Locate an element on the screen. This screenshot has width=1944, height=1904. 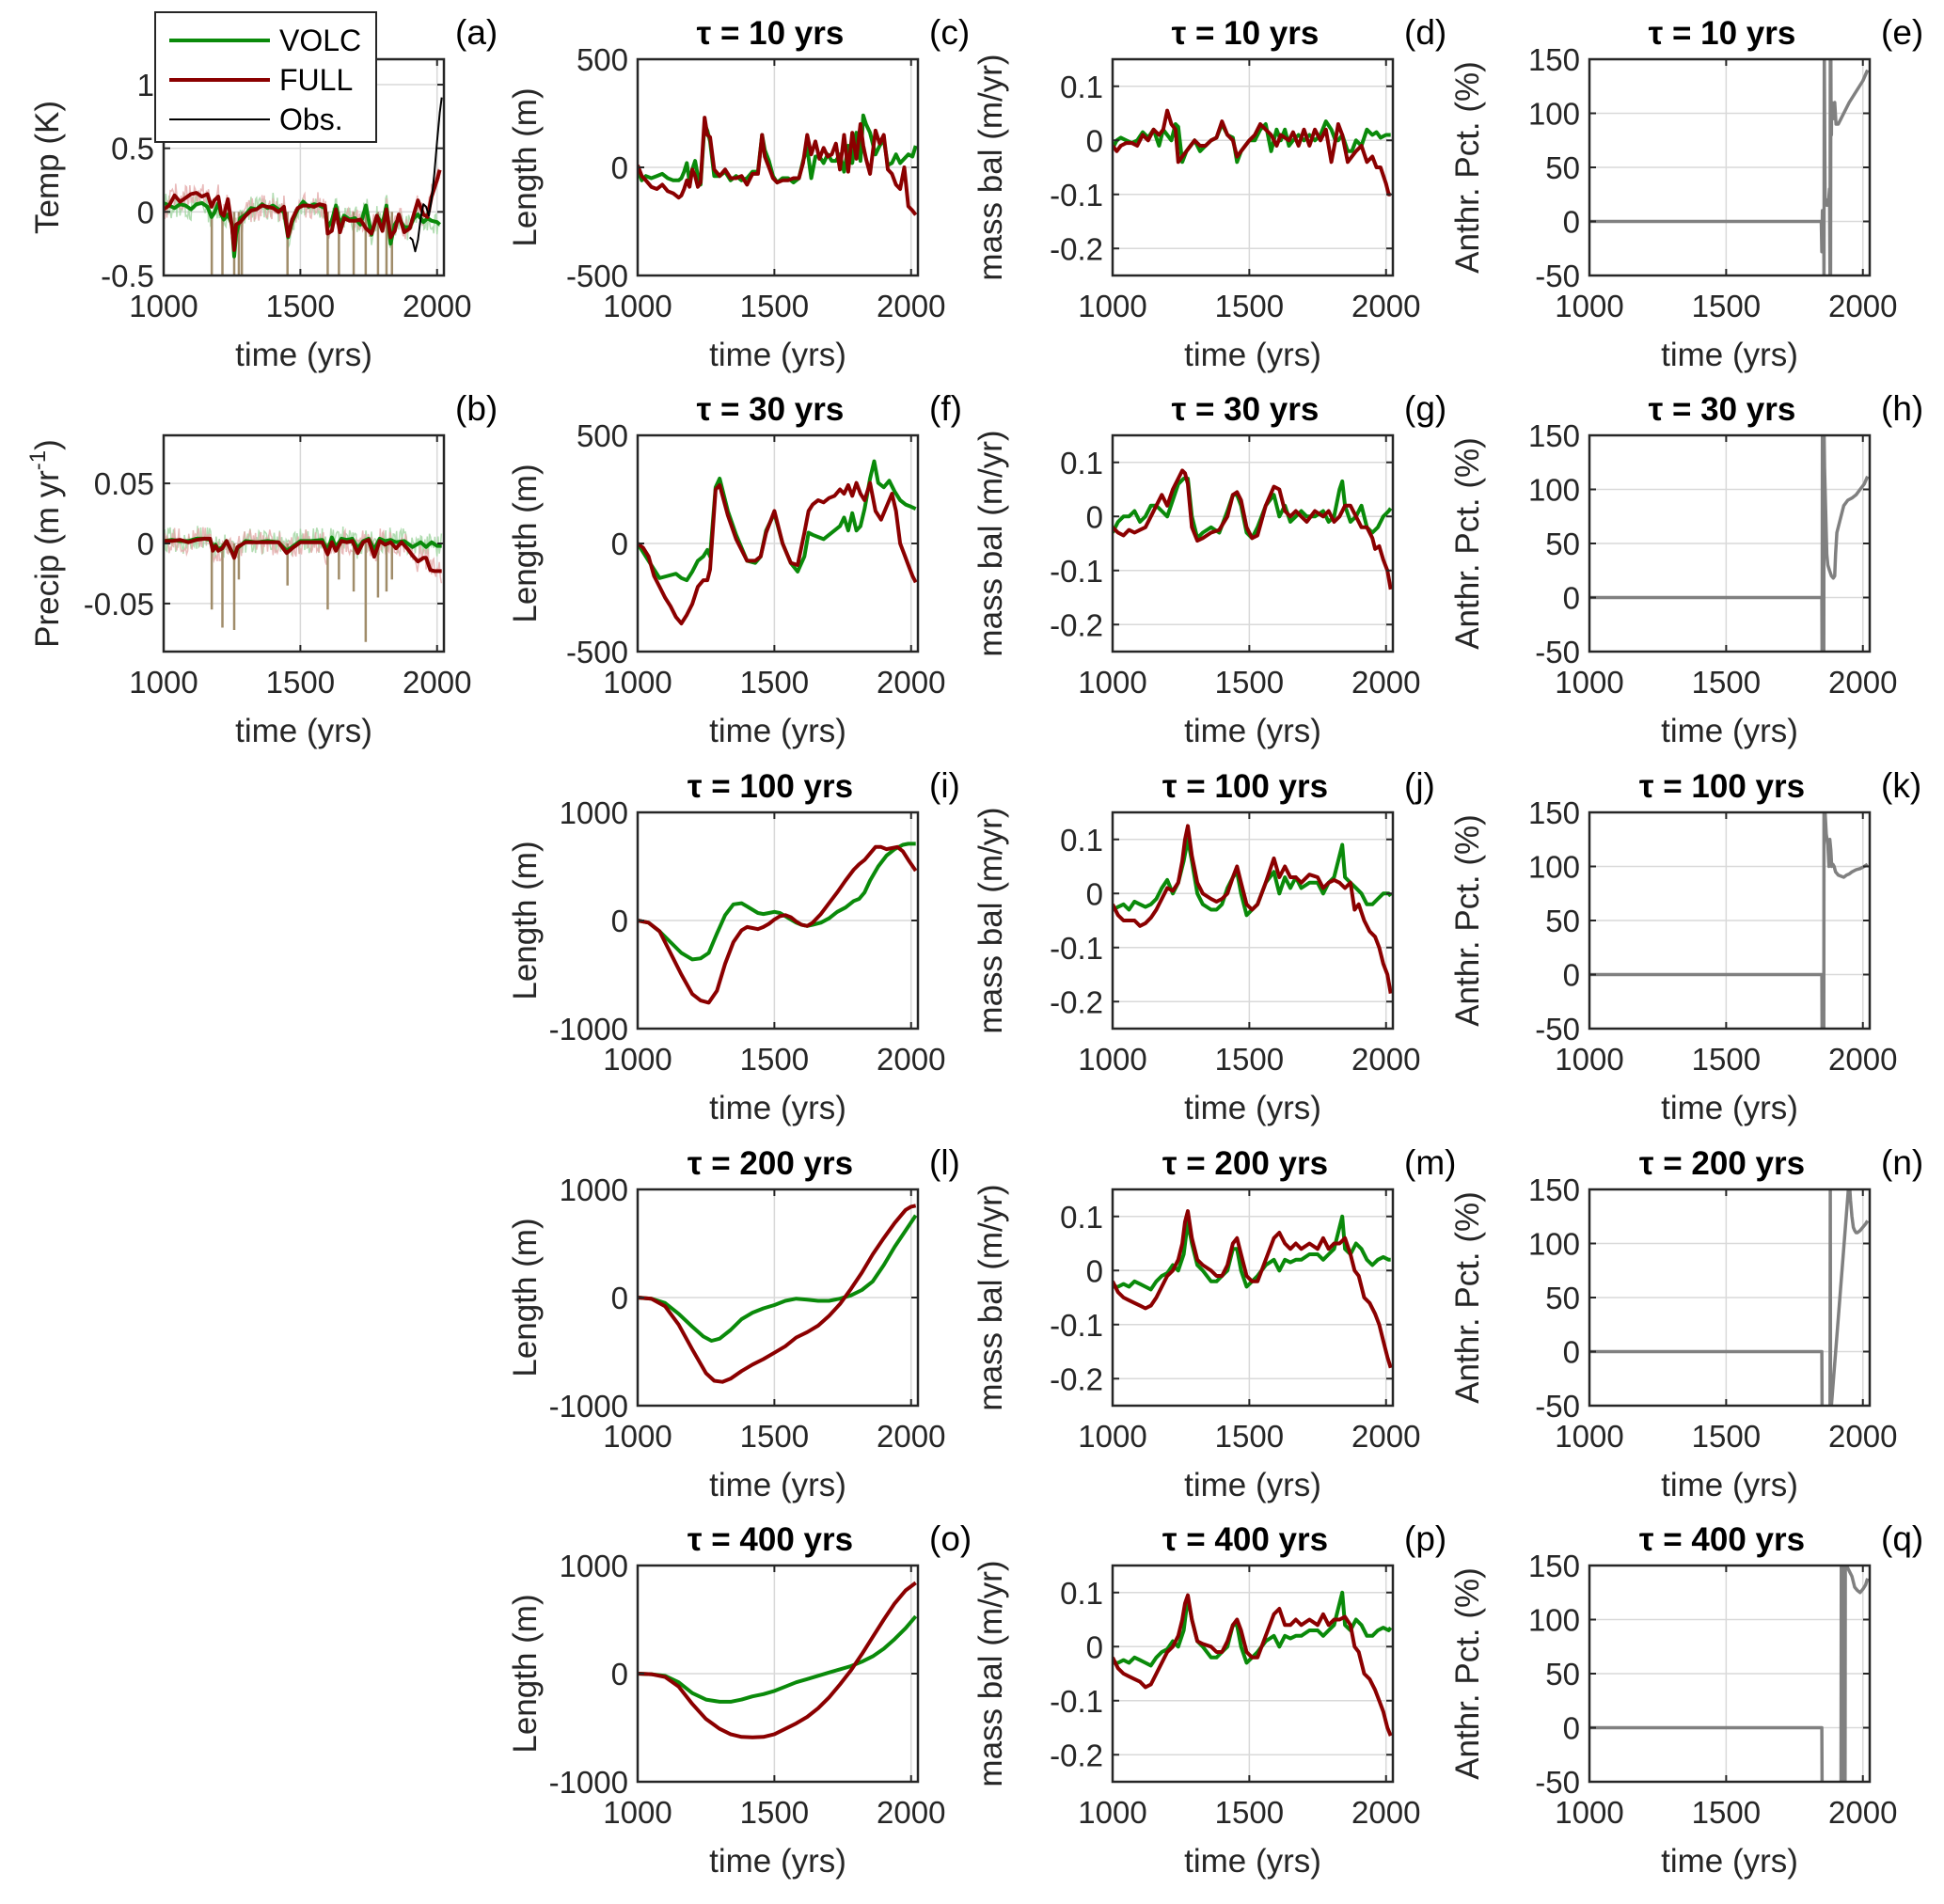
y-tick-label: -0.1 is located at coordinates (1076, 1325).